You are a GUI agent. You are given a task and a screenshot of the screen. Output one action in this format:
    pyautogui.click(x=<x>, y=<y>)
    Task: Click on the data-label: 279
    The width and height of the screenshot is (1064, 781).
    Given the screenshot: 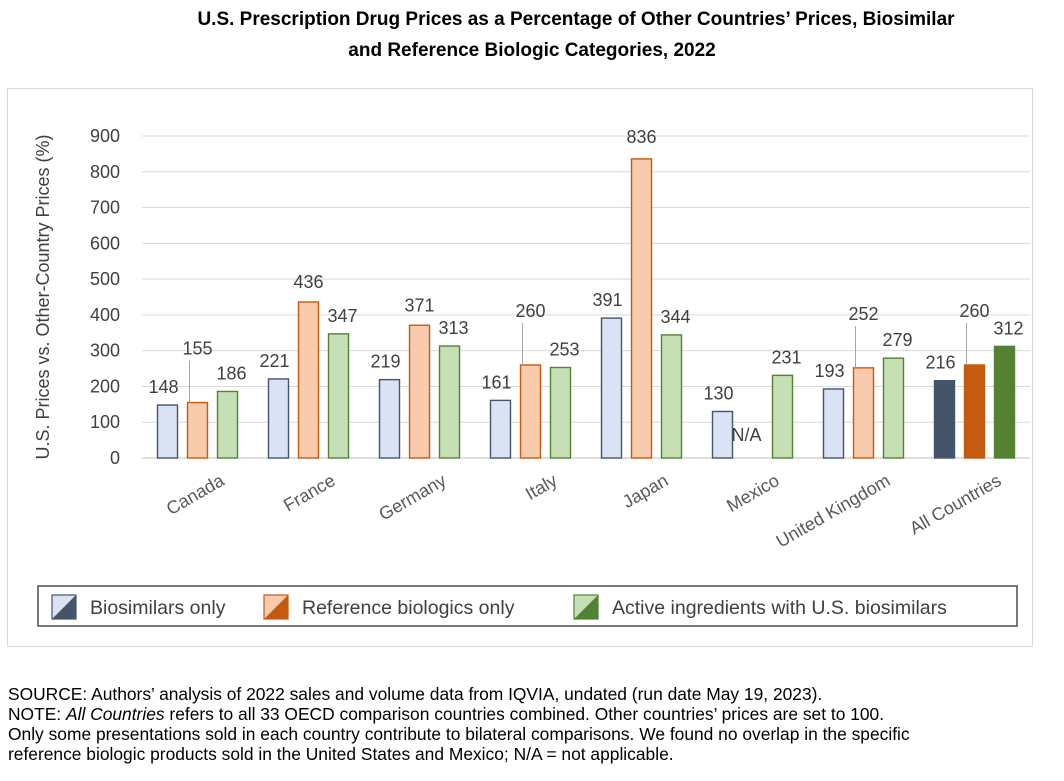 What is the action you would take?
    pyautogui.click(x=897, y=340)
    